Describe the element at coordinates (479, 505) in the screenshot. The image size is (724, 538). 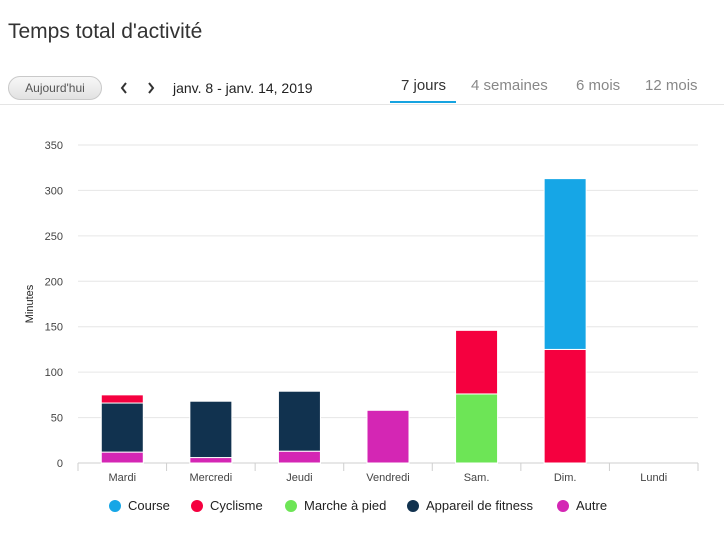
I see `legend-label-fitness: Appareil de fitness` at that location.